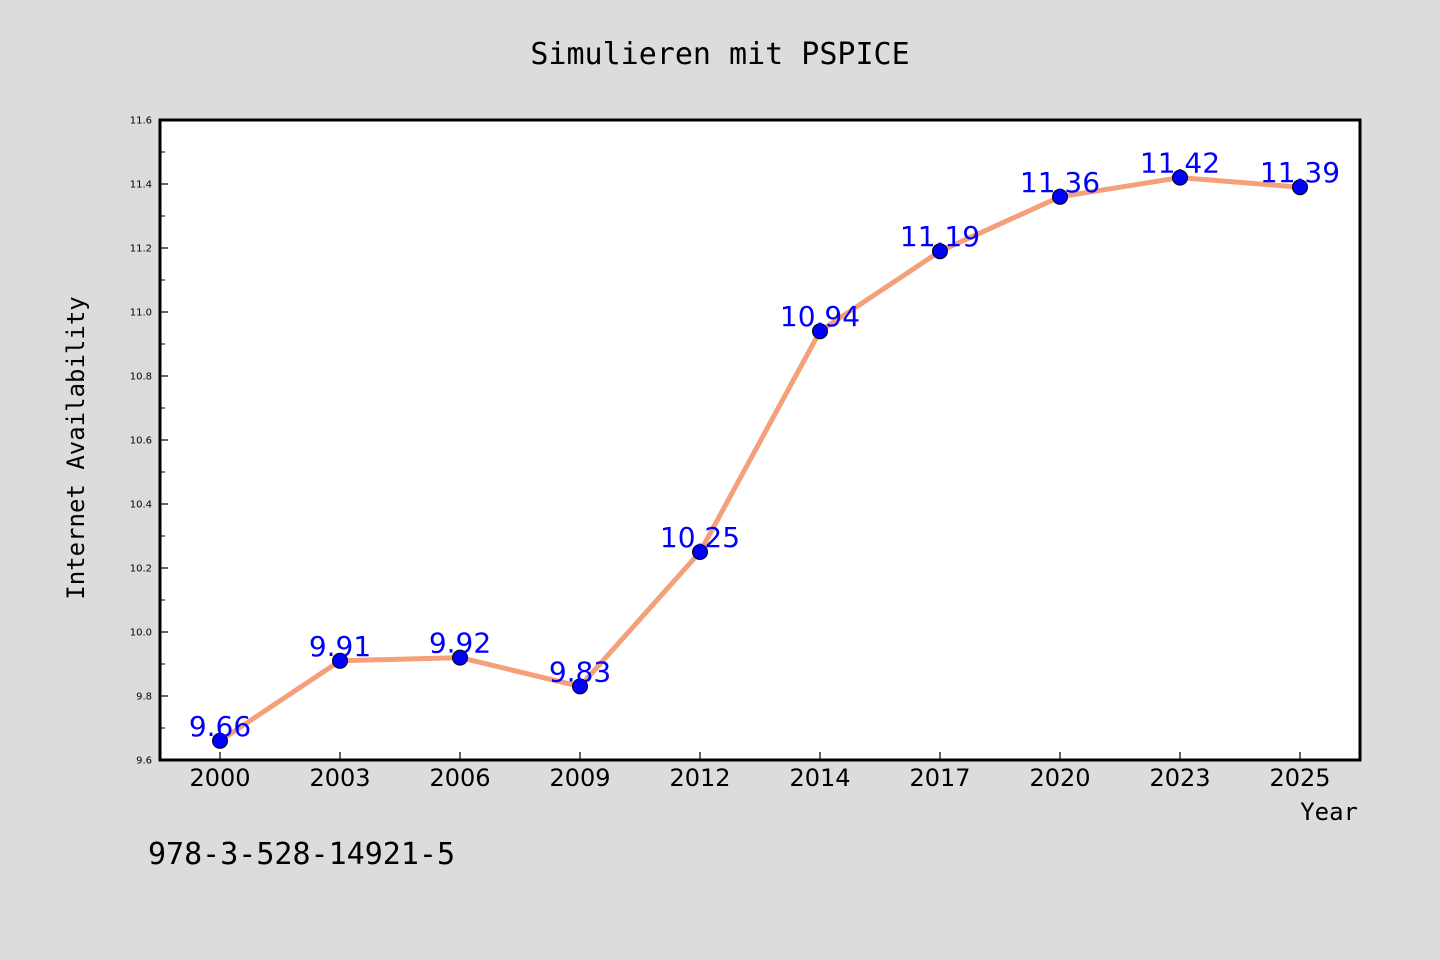  I want to click on y-tick-label: 11.4, so click(141, 185).